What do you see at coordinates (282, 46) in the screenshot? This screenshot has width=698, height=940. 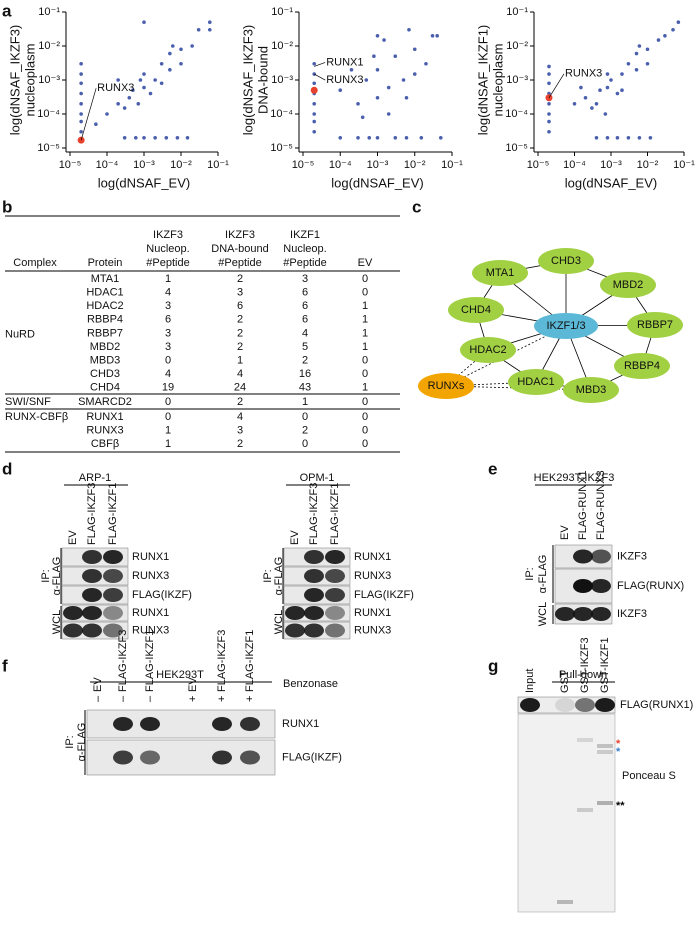 I see `y-tick-label: 10⁻²` at bounding box center [282, 46].